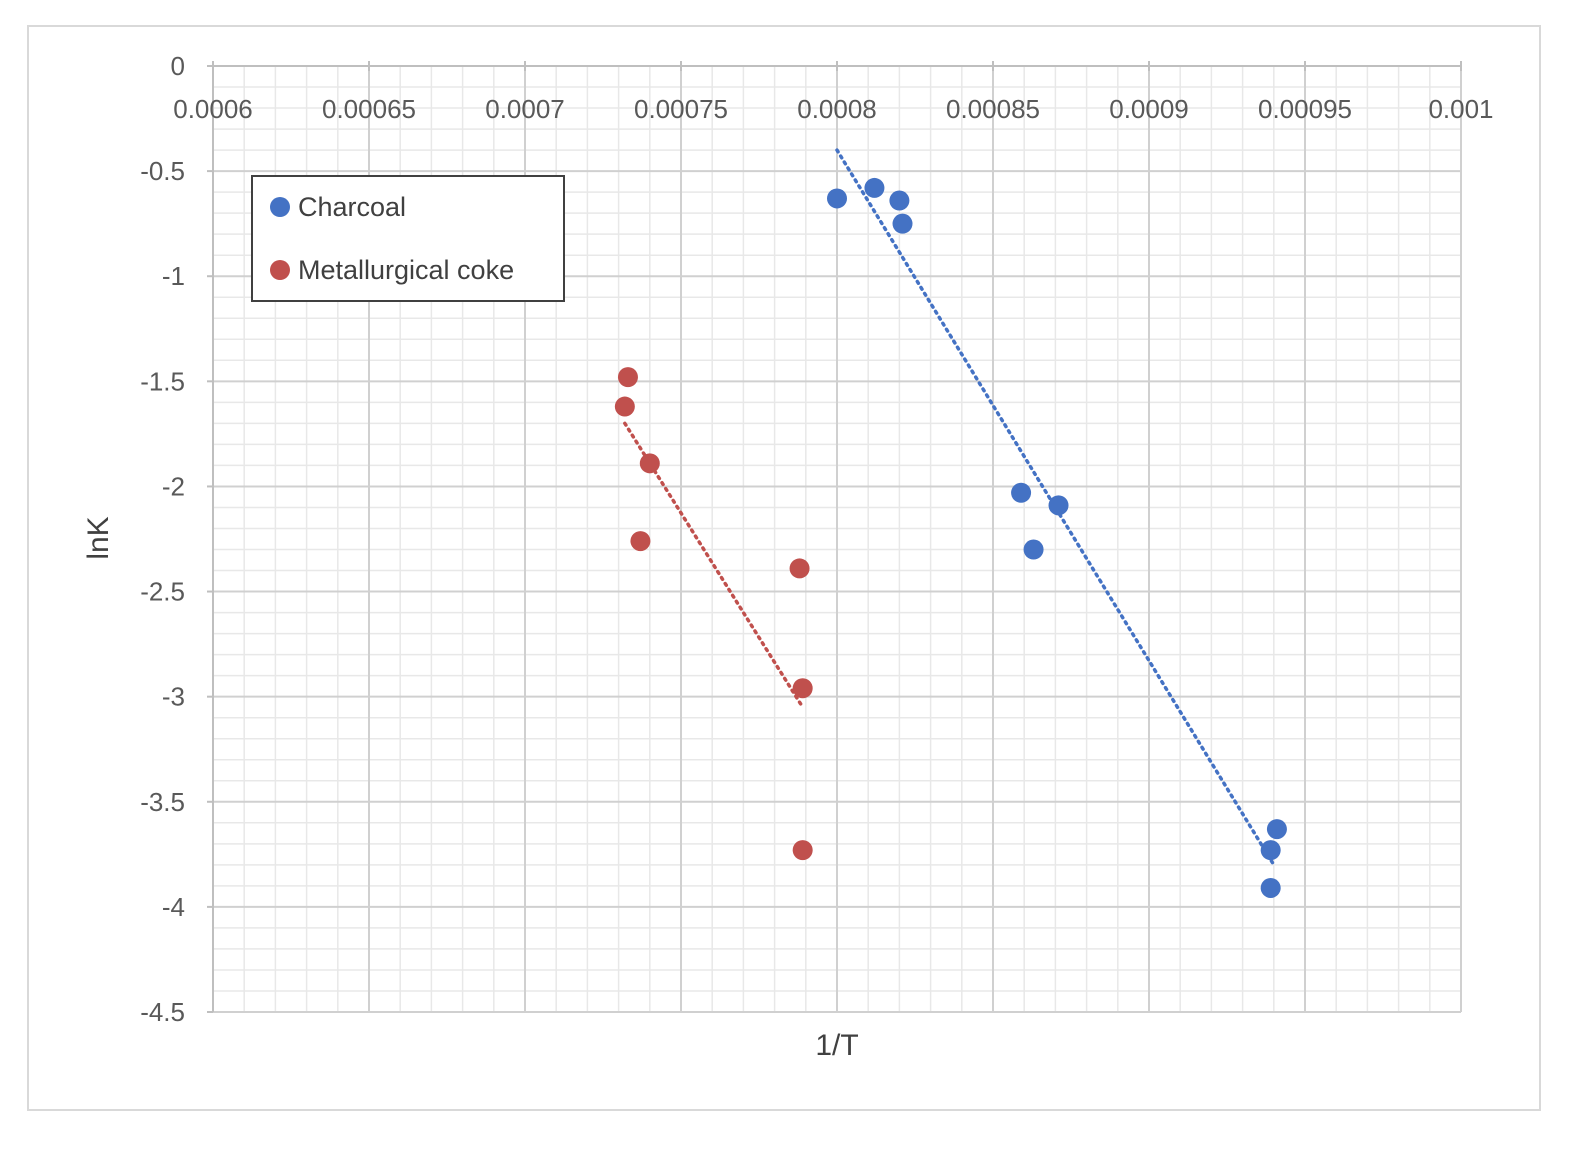 The image size is (1574, 1151). Describe the element at coordinates (162, 1012) in the screenshot. I see `y-tick-label: -4.5` at that location.